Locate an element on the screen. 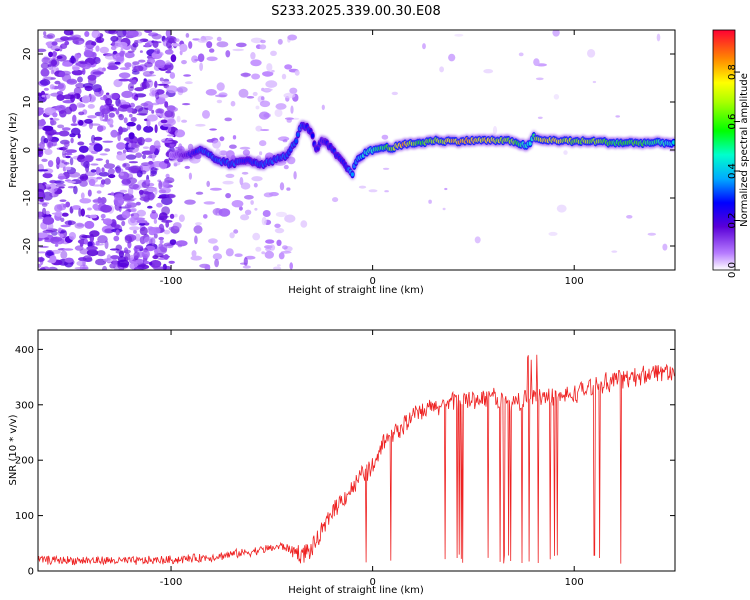  x-tick-label: -100 is located at coordinates (171, 281).